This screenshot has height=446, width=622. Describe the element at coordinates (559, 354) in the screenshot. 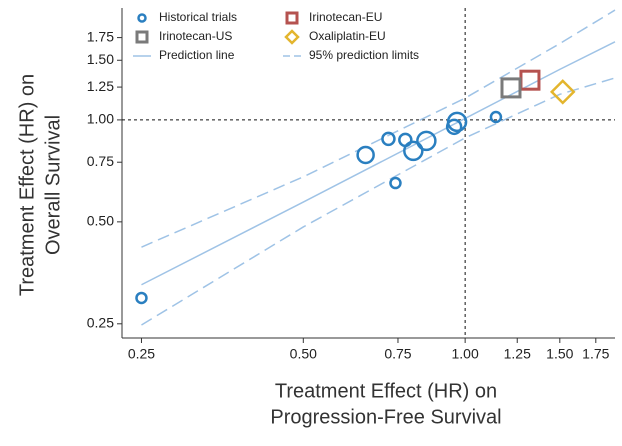

I see `x-tick-label: 1.50` at that location.